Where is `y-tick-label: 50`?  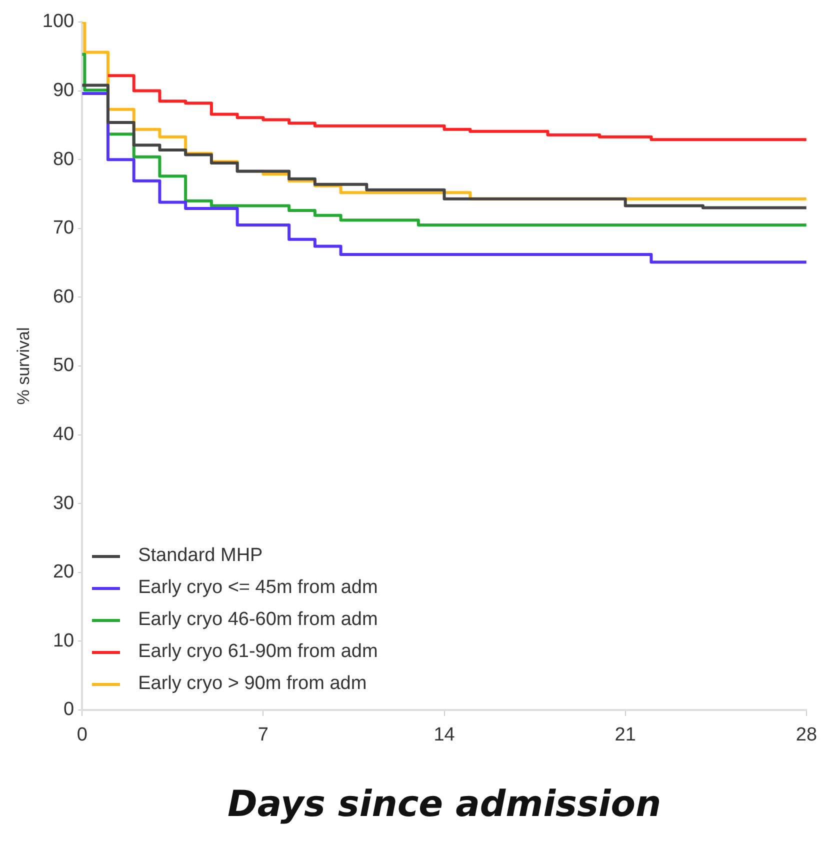 y-tick-label: 50 is located at coordinates (63, 365).